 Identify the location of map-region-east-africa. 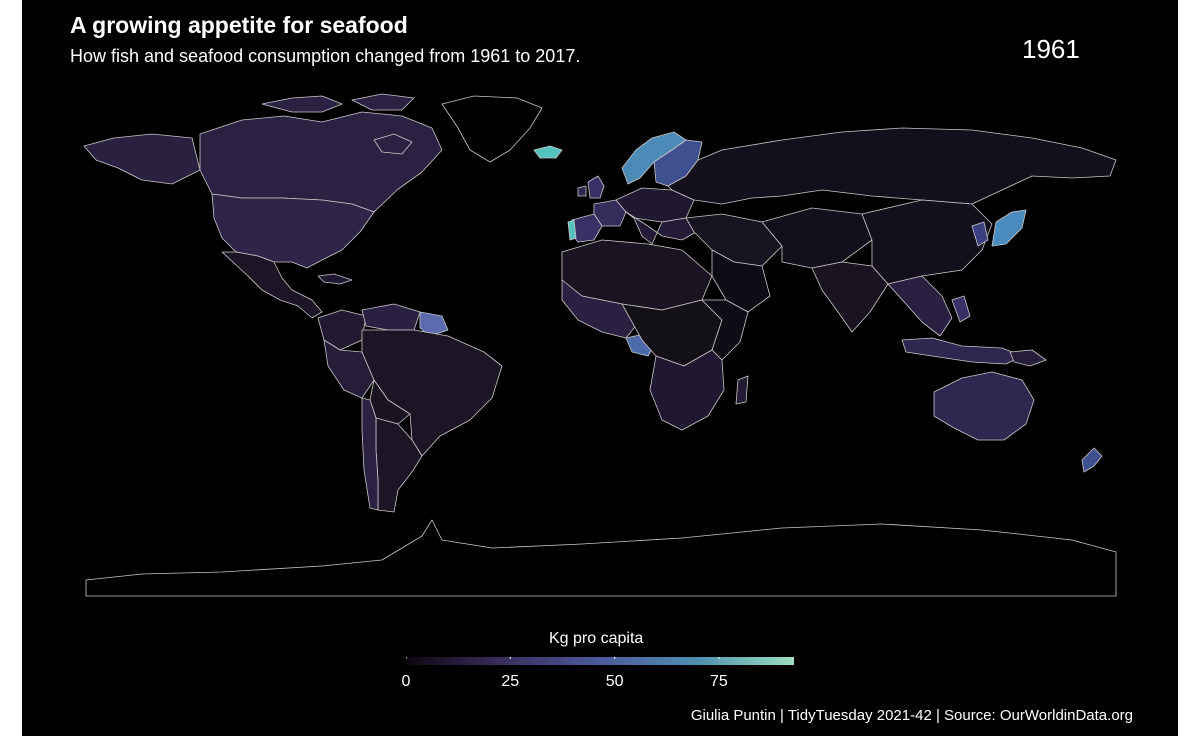
(725, 330).